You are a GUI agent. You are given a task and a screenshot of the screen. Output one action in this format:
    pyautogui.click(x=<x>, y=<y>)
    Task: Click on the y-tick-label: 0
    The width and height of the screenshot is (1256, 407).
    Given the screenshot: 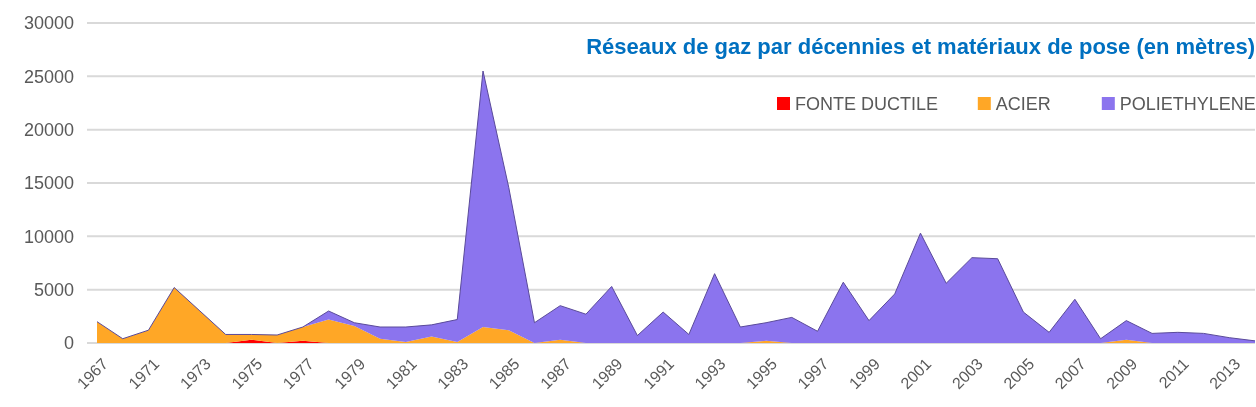 What is the action you would take?
    pyautogui.click(x=68, y=343)
    